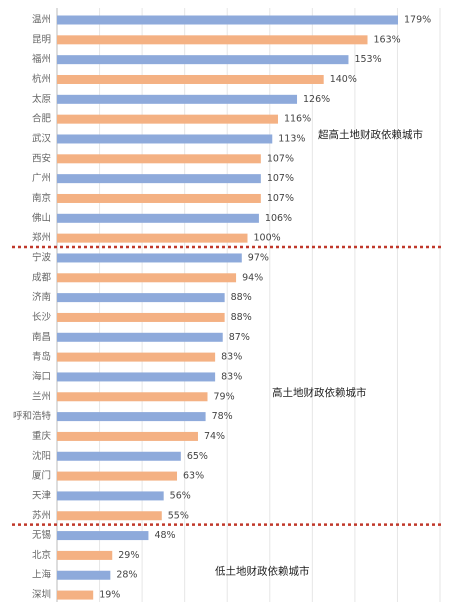 The image size is (451, 605). What do you see at coordinates (41, 456) in the screenshot?
I see `y-tick-label: 沈阳` at bounding box center [41, 456].